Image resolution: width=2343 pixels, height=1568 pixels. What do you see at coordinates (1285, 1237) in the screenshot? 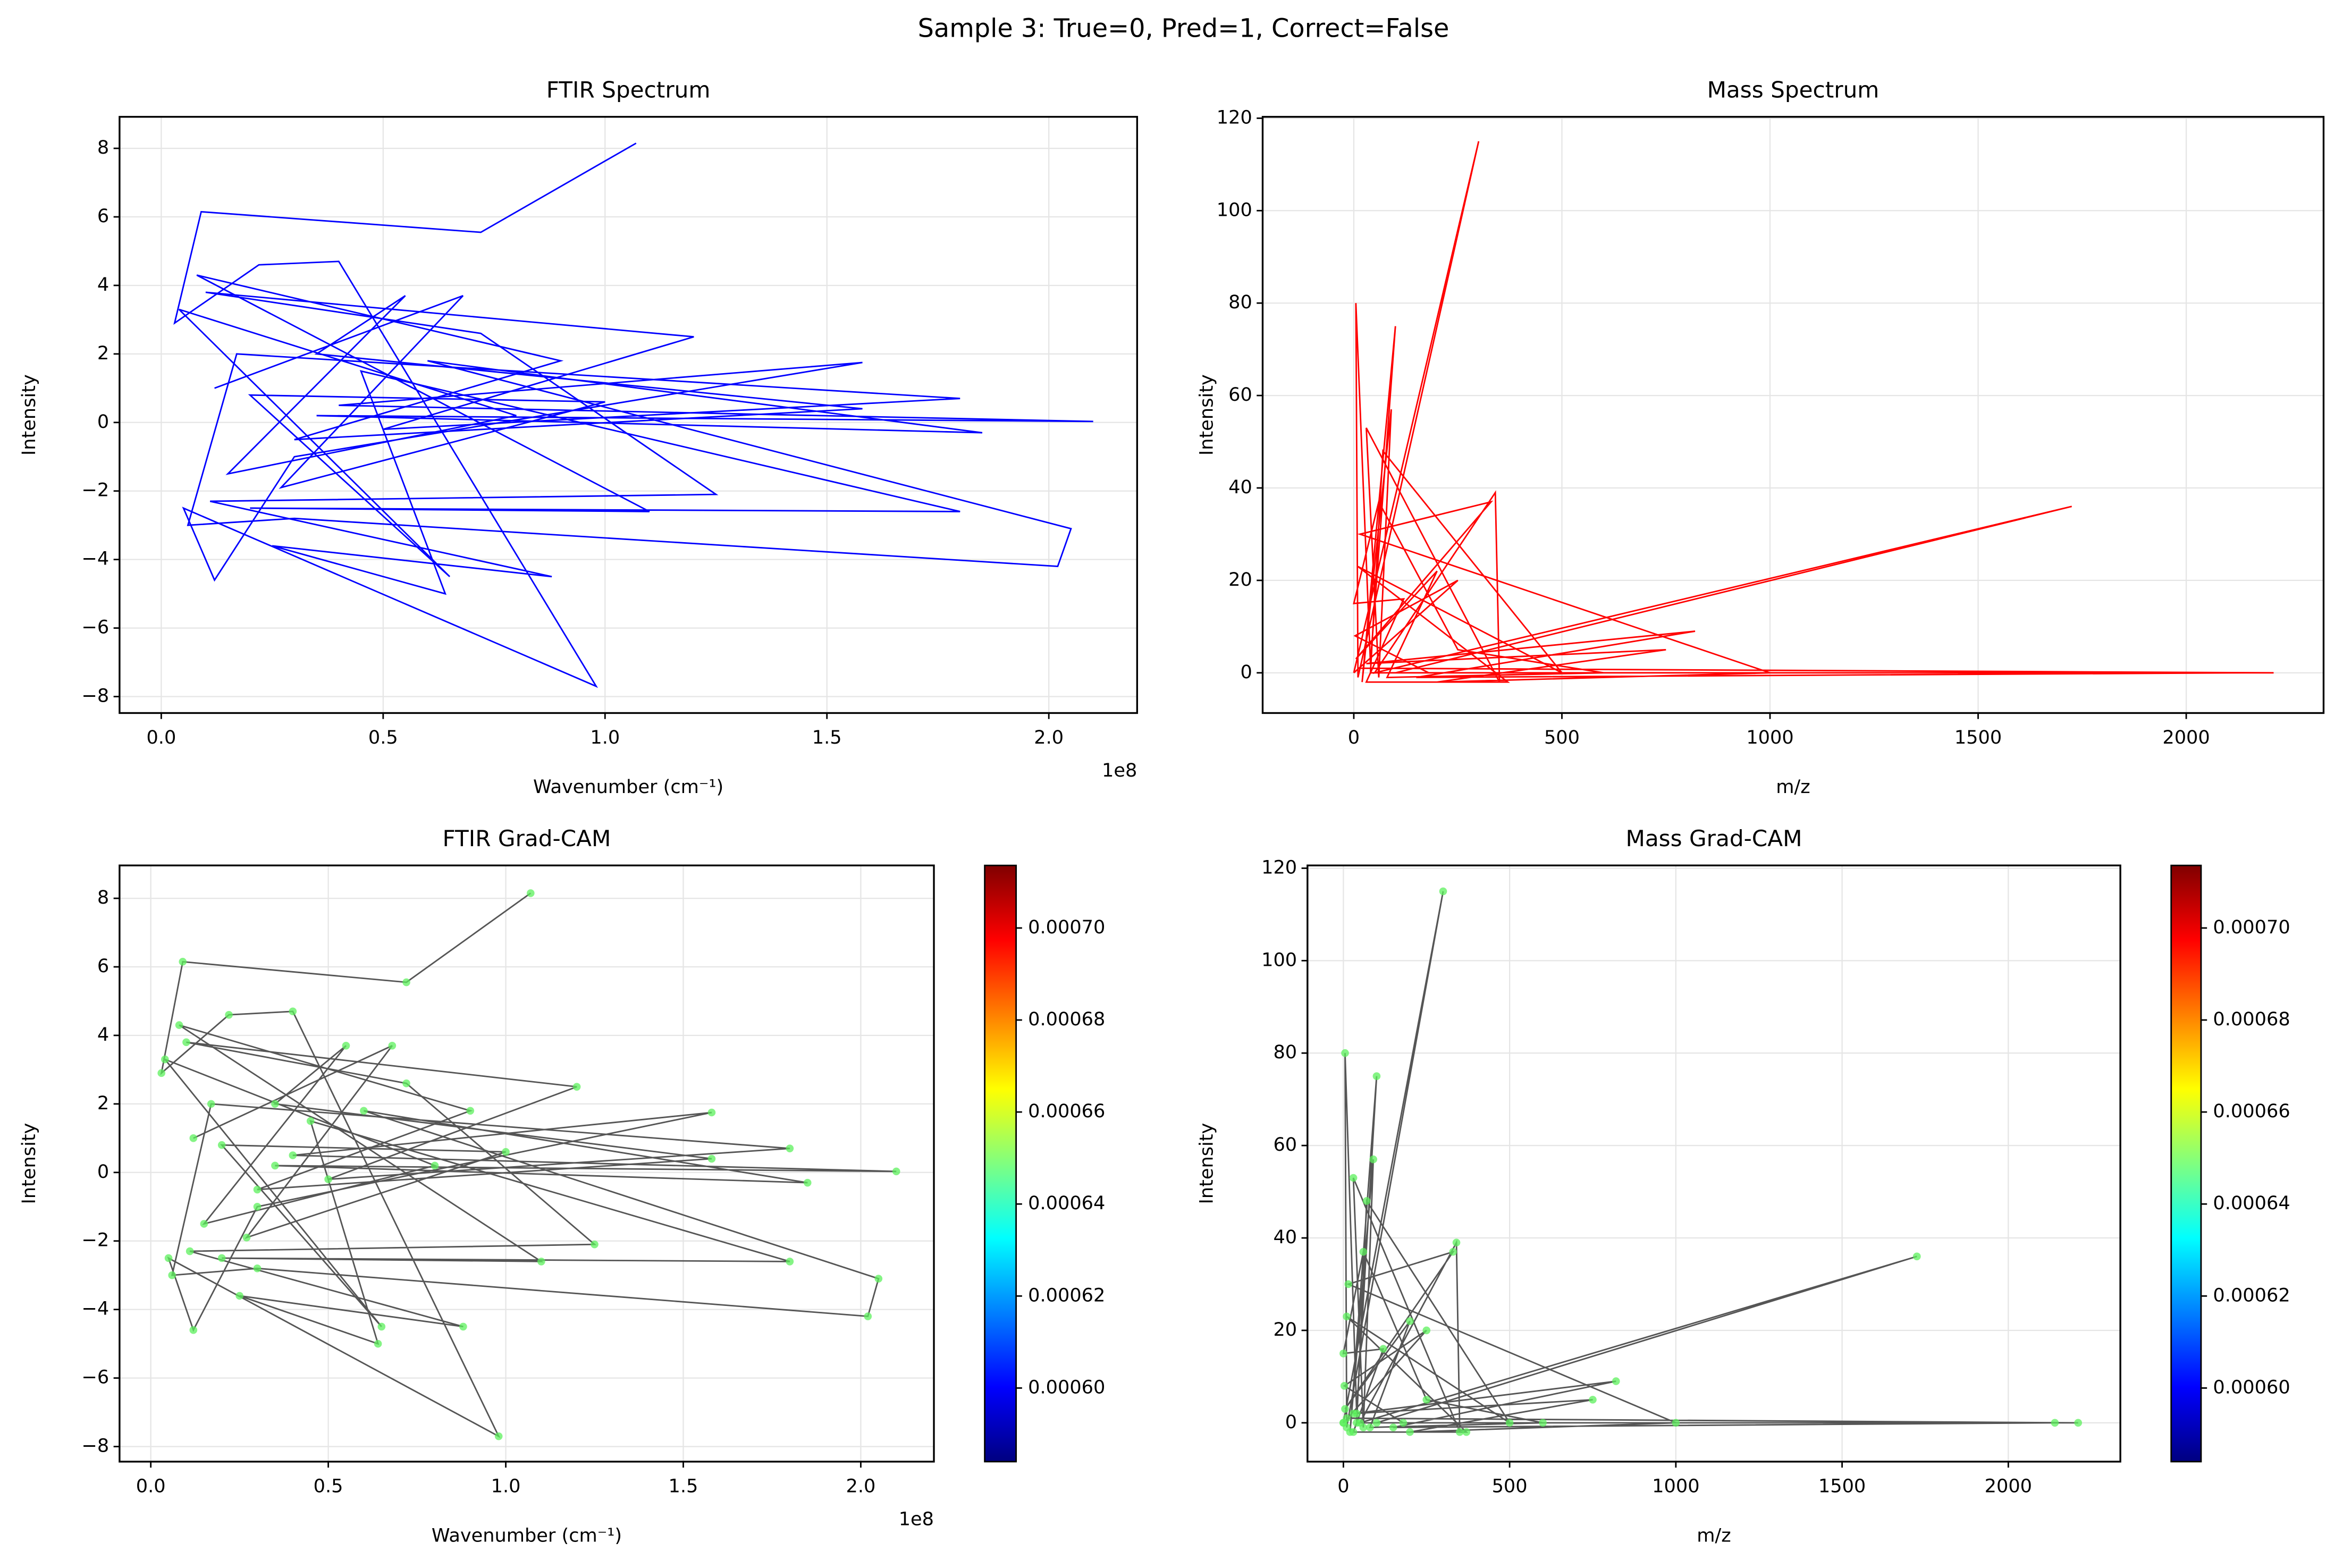
I see `y-tick-label: 40` at bounding box center [1285, 1237].